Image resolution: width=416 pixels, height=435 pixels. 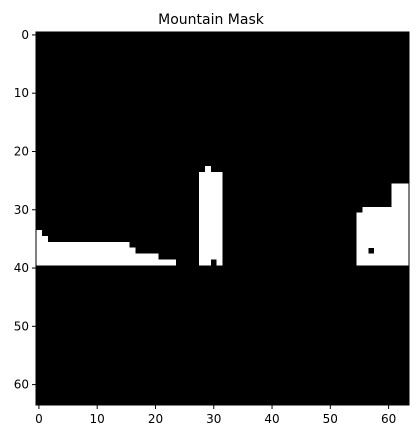 I want to click on y-tick-label: 50, so click(x=21, y=326).